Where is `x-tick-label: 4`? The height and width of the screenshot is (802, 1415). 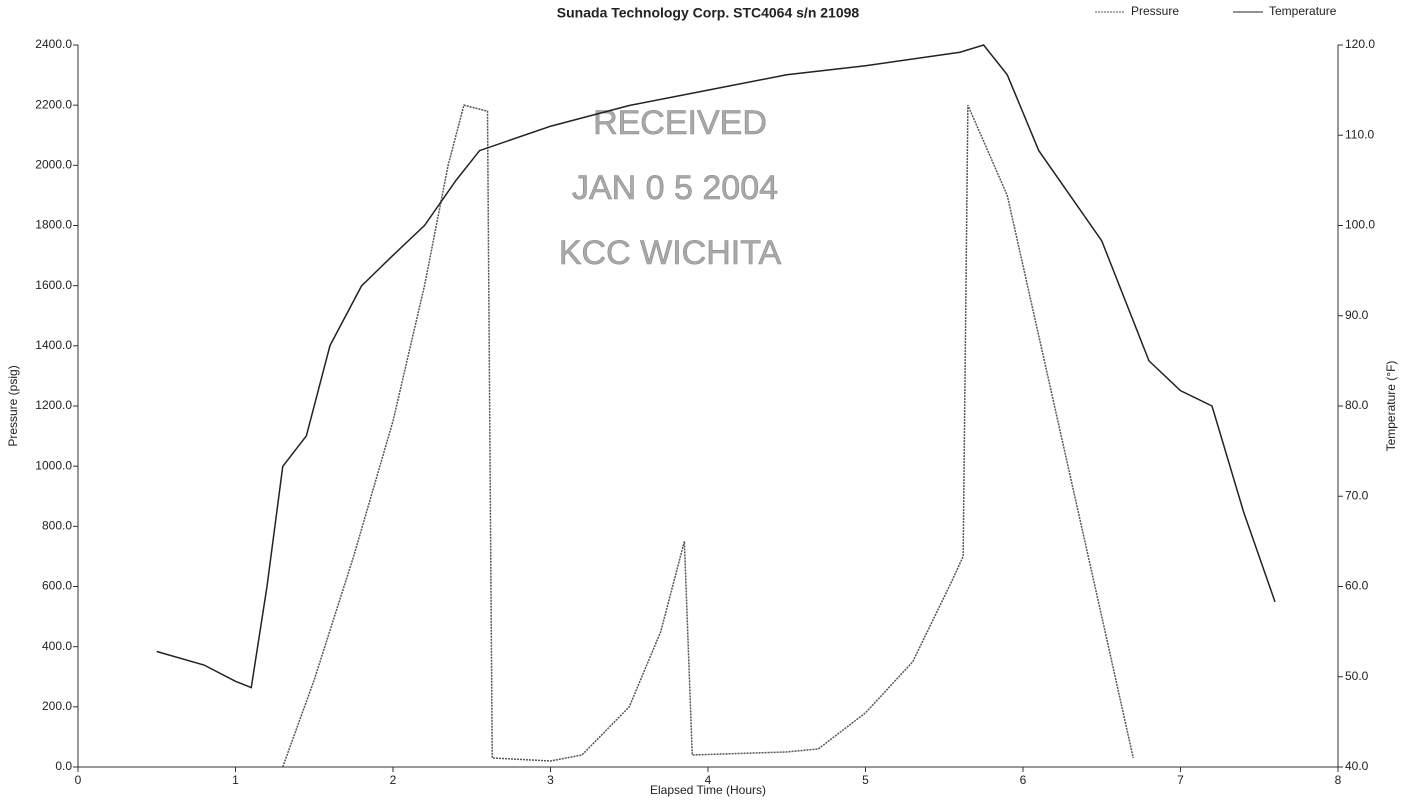 x-tick-label: 4 is located at coordinates (708, 780).